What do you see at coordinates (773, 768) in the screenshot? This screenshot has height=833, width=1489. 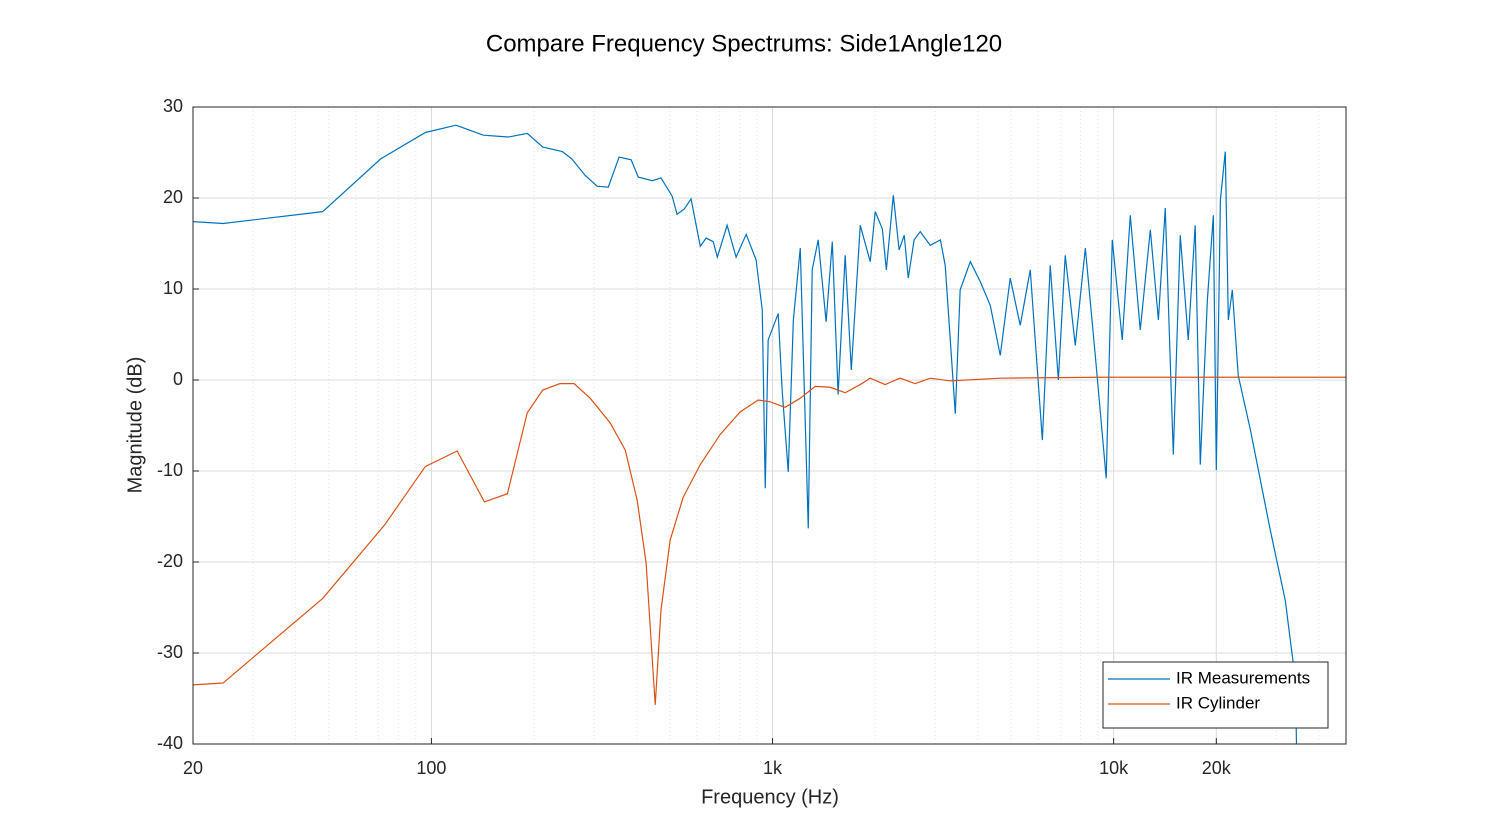 I see `x-tick-label: 1k` at bounding box center [773, 768].